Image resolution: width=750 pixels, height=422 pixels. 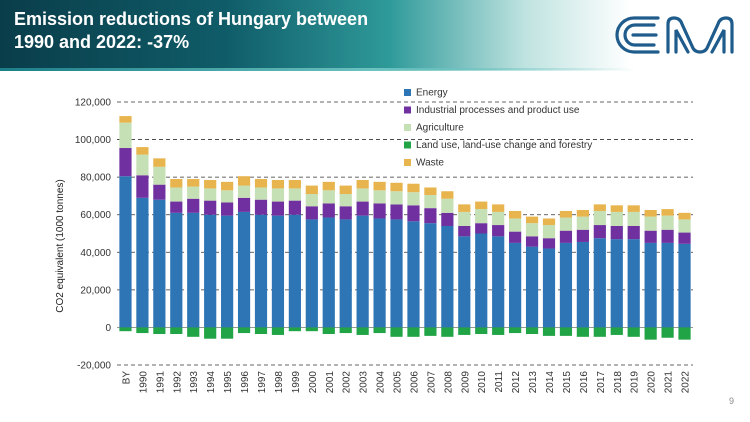 I want to click on x-tick-label: 1998, so click(x=279, y=382).